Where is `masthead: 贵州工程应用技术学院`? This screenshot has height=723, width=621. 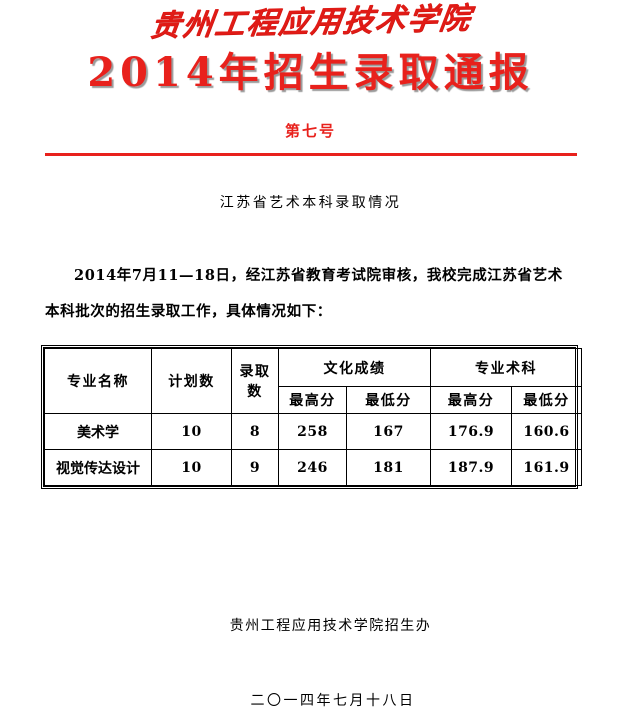
masthead: 贵州工程应用技术学院 is located at coordinates (310, 22).